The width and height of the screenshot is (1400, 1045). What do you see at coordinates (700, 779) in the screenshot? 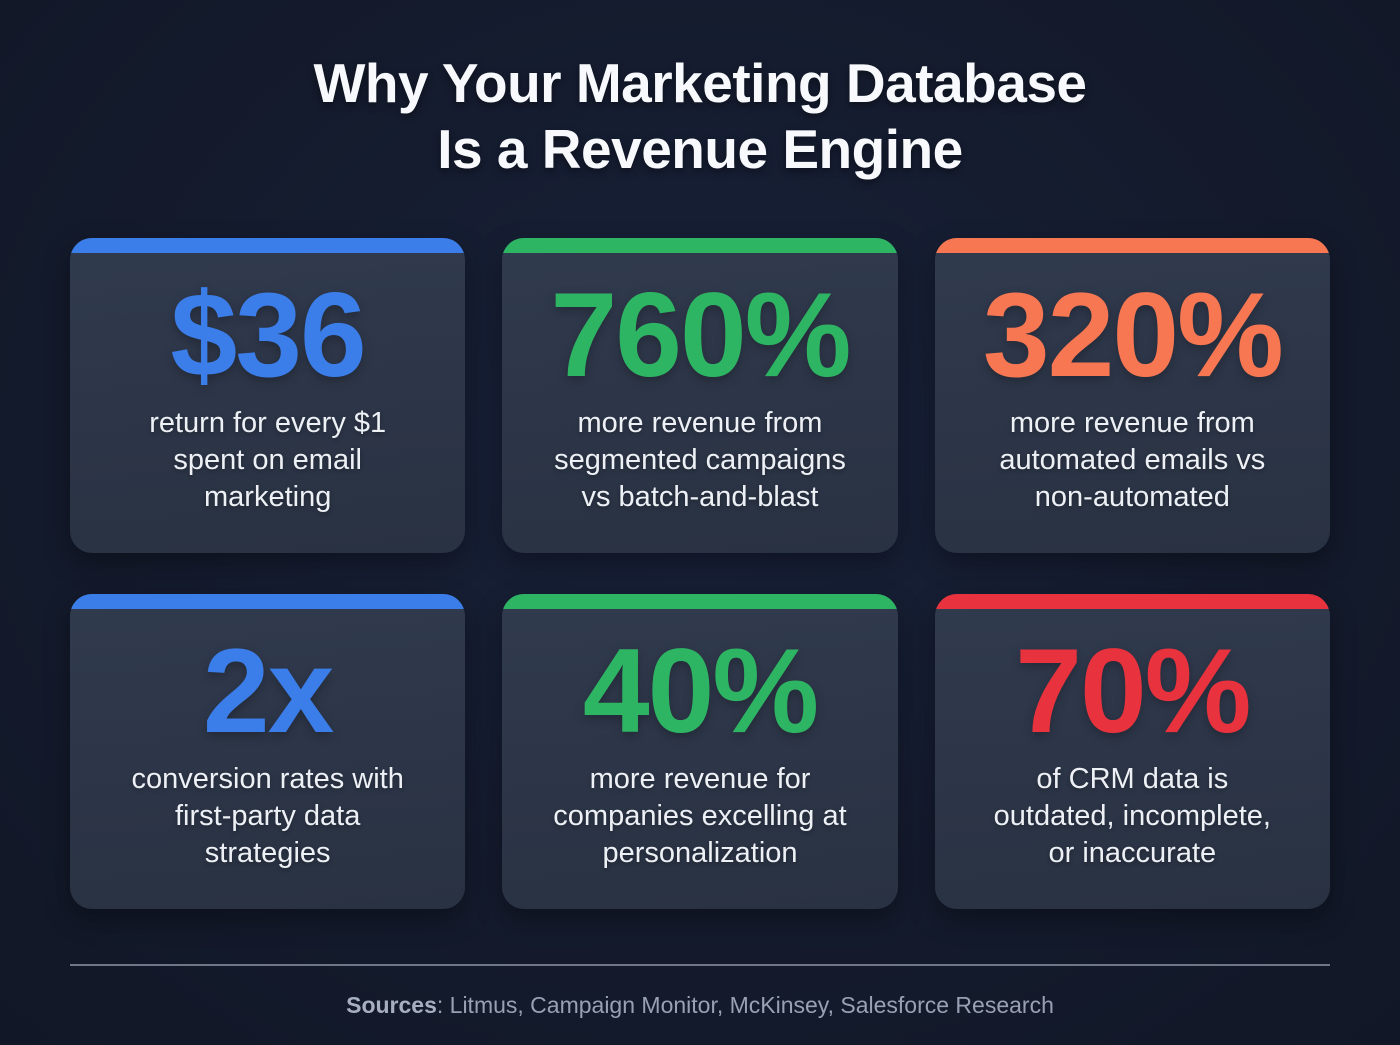
I see `stat-label-line: more revenue for` at bounding box center [700, 779].